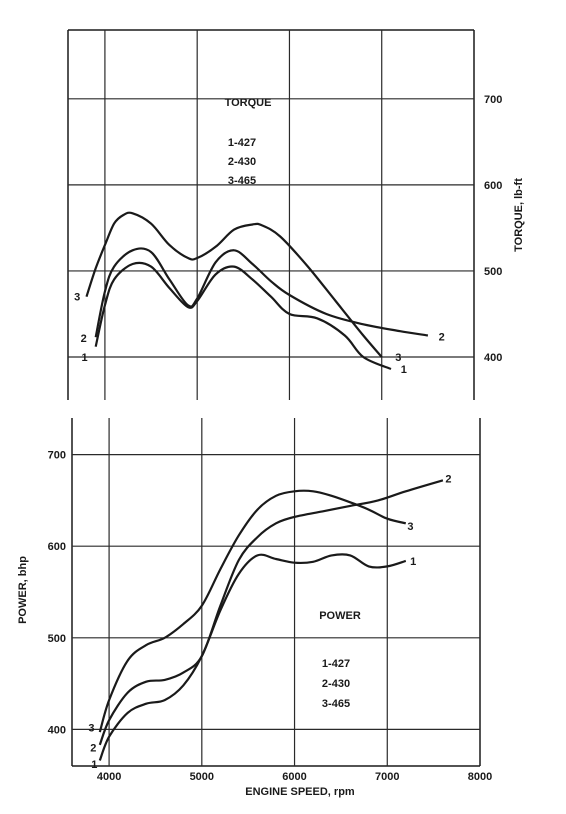 This screenshot has width=566, height=814. I want to click on power-title: POWER, so click(340, 616).